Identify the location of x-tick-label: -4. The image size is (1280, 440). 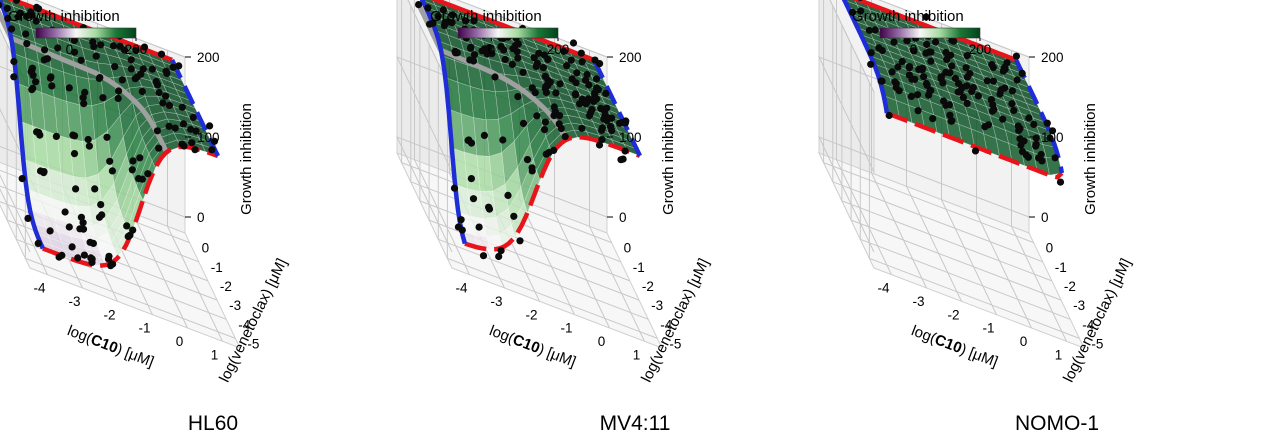
(883, 288).